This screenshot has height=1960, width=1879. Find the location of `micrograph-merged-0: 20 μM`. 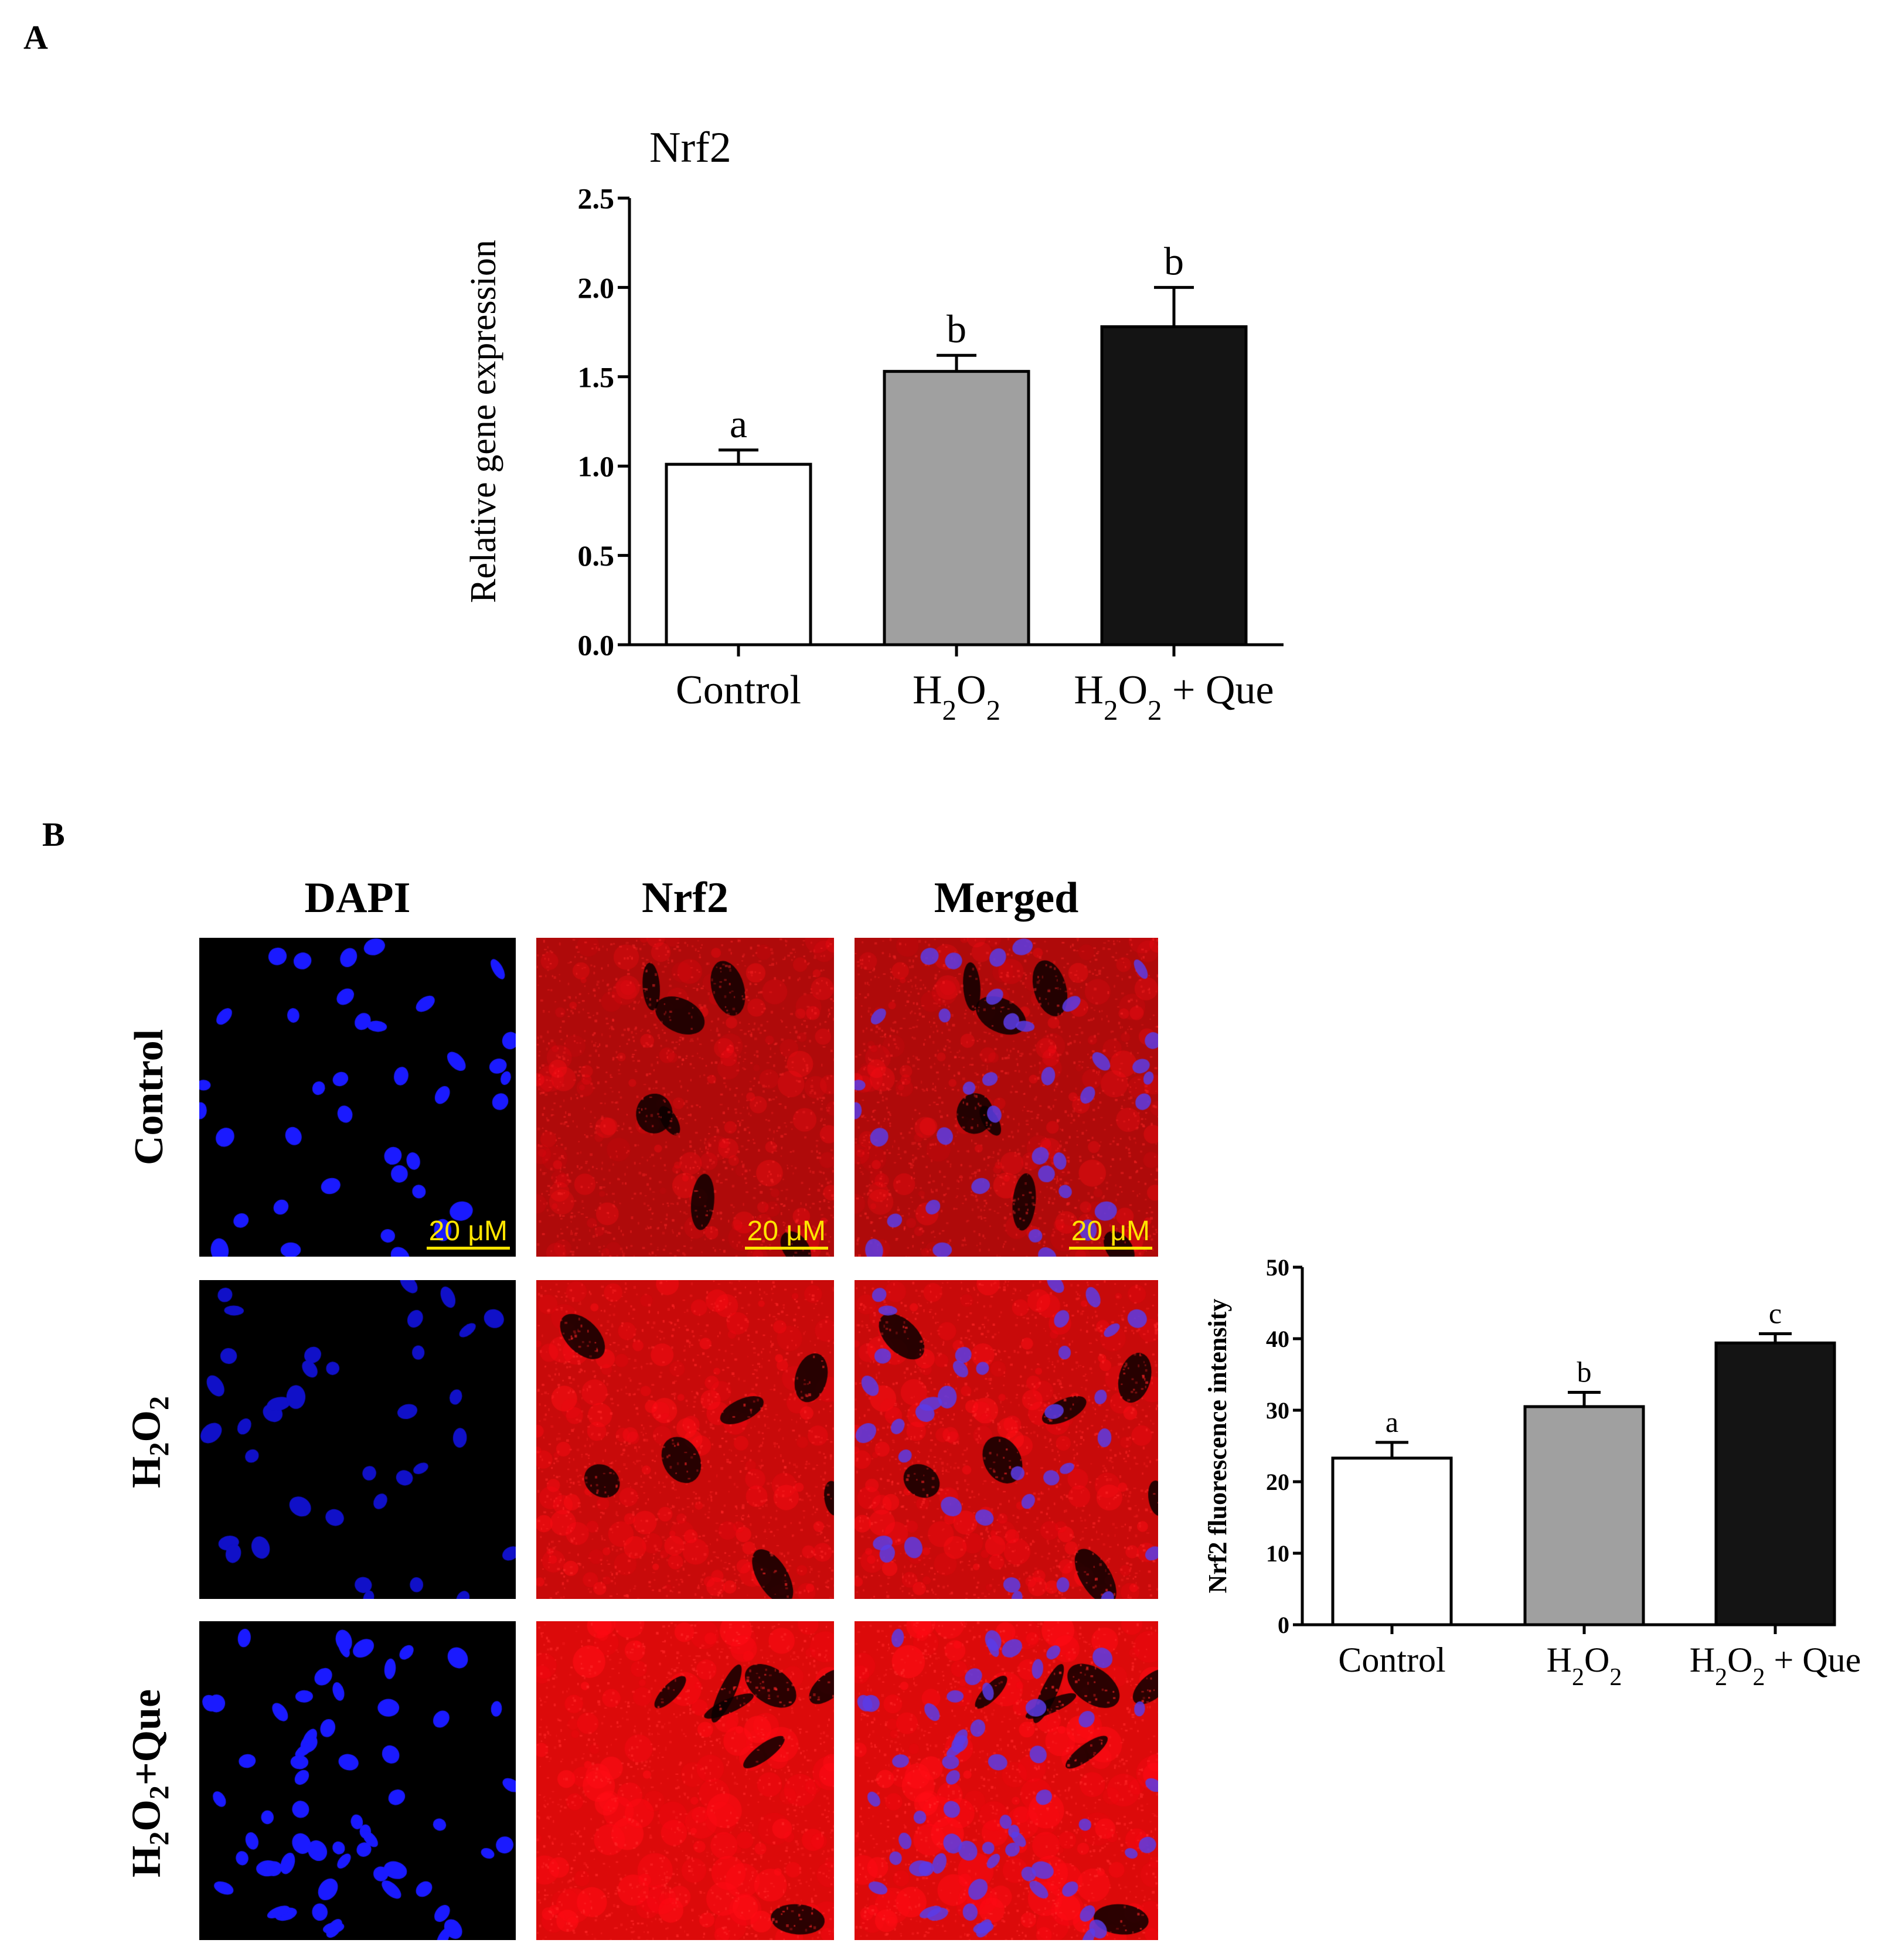

micrograph-merged-0: 20 μM is located at coordinates (1007, 1097).